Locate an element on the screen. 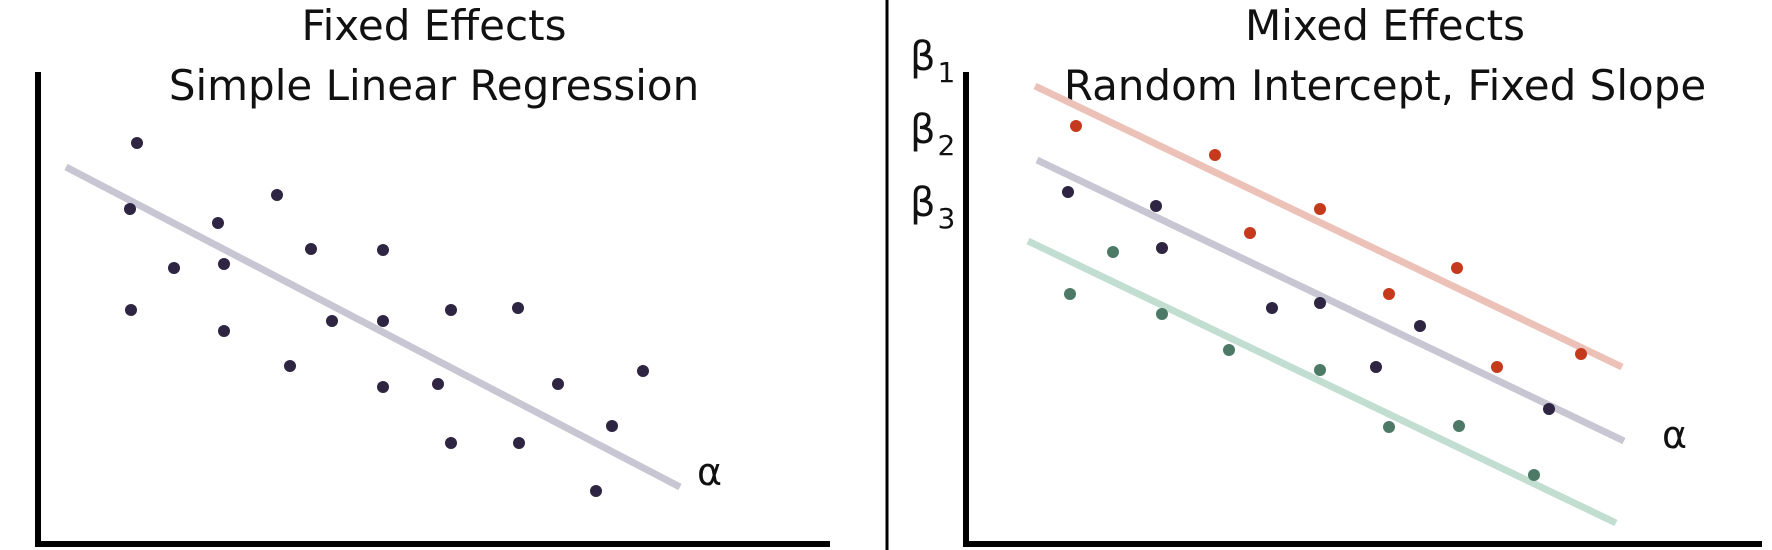  beta-3-sub: 3 is located at coordinates (947, 218).